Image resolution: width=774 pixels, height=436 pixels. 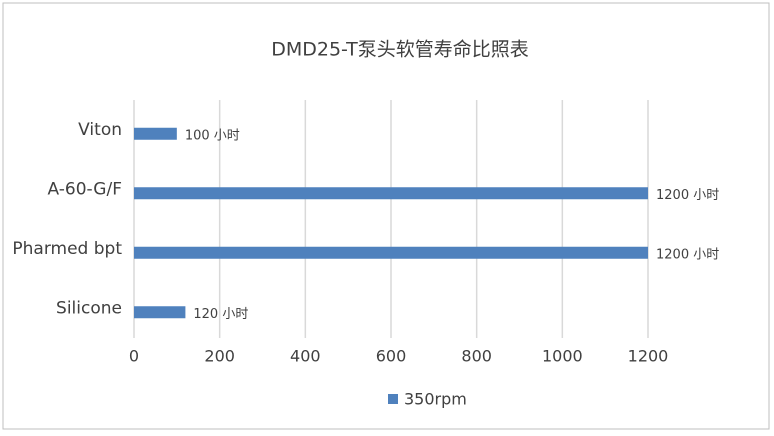 What do you see at coordinates (562, 356) in the screenshot?
I see `x-tick-label: 1000` at bounding box center [562, 356].